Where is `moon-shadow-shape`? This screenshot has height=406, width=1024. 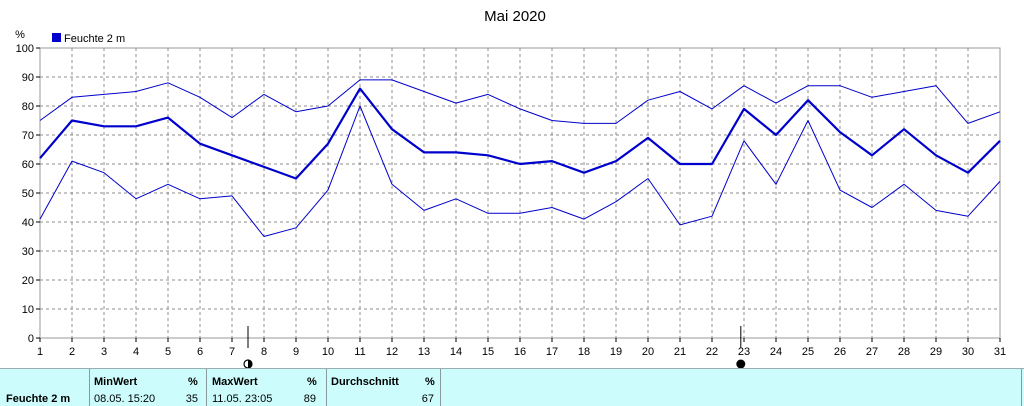
moon-shadow-shape is located at coordinates (250, 364).